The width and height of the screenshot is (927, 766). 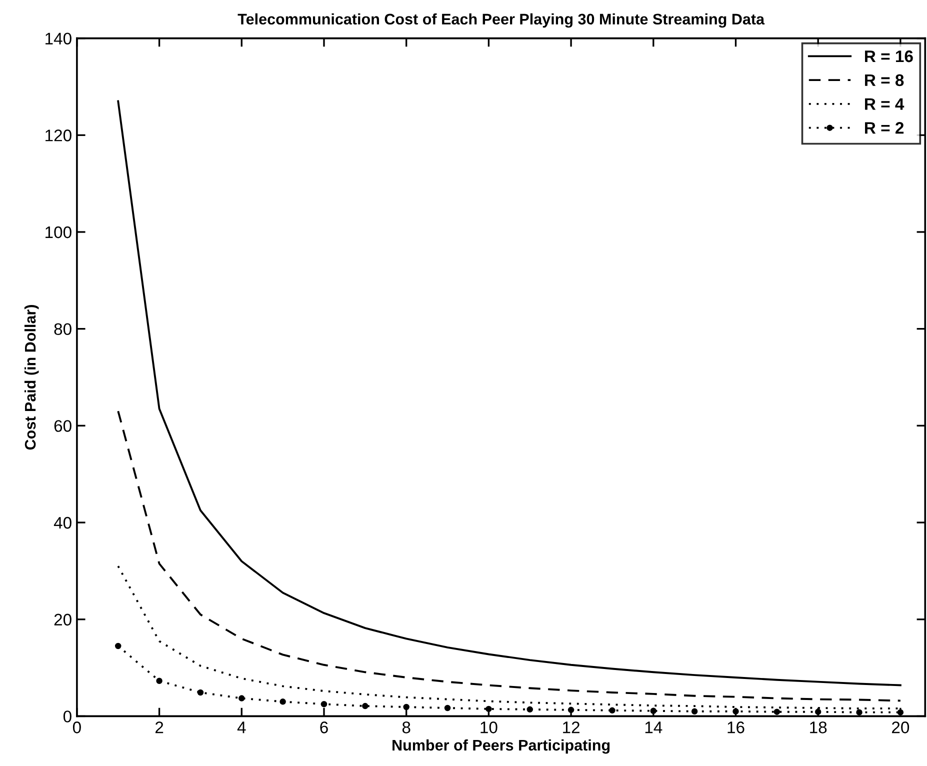 I want to click on x-axis-title: Number of Peers Participating, so click(x=501, y=746).